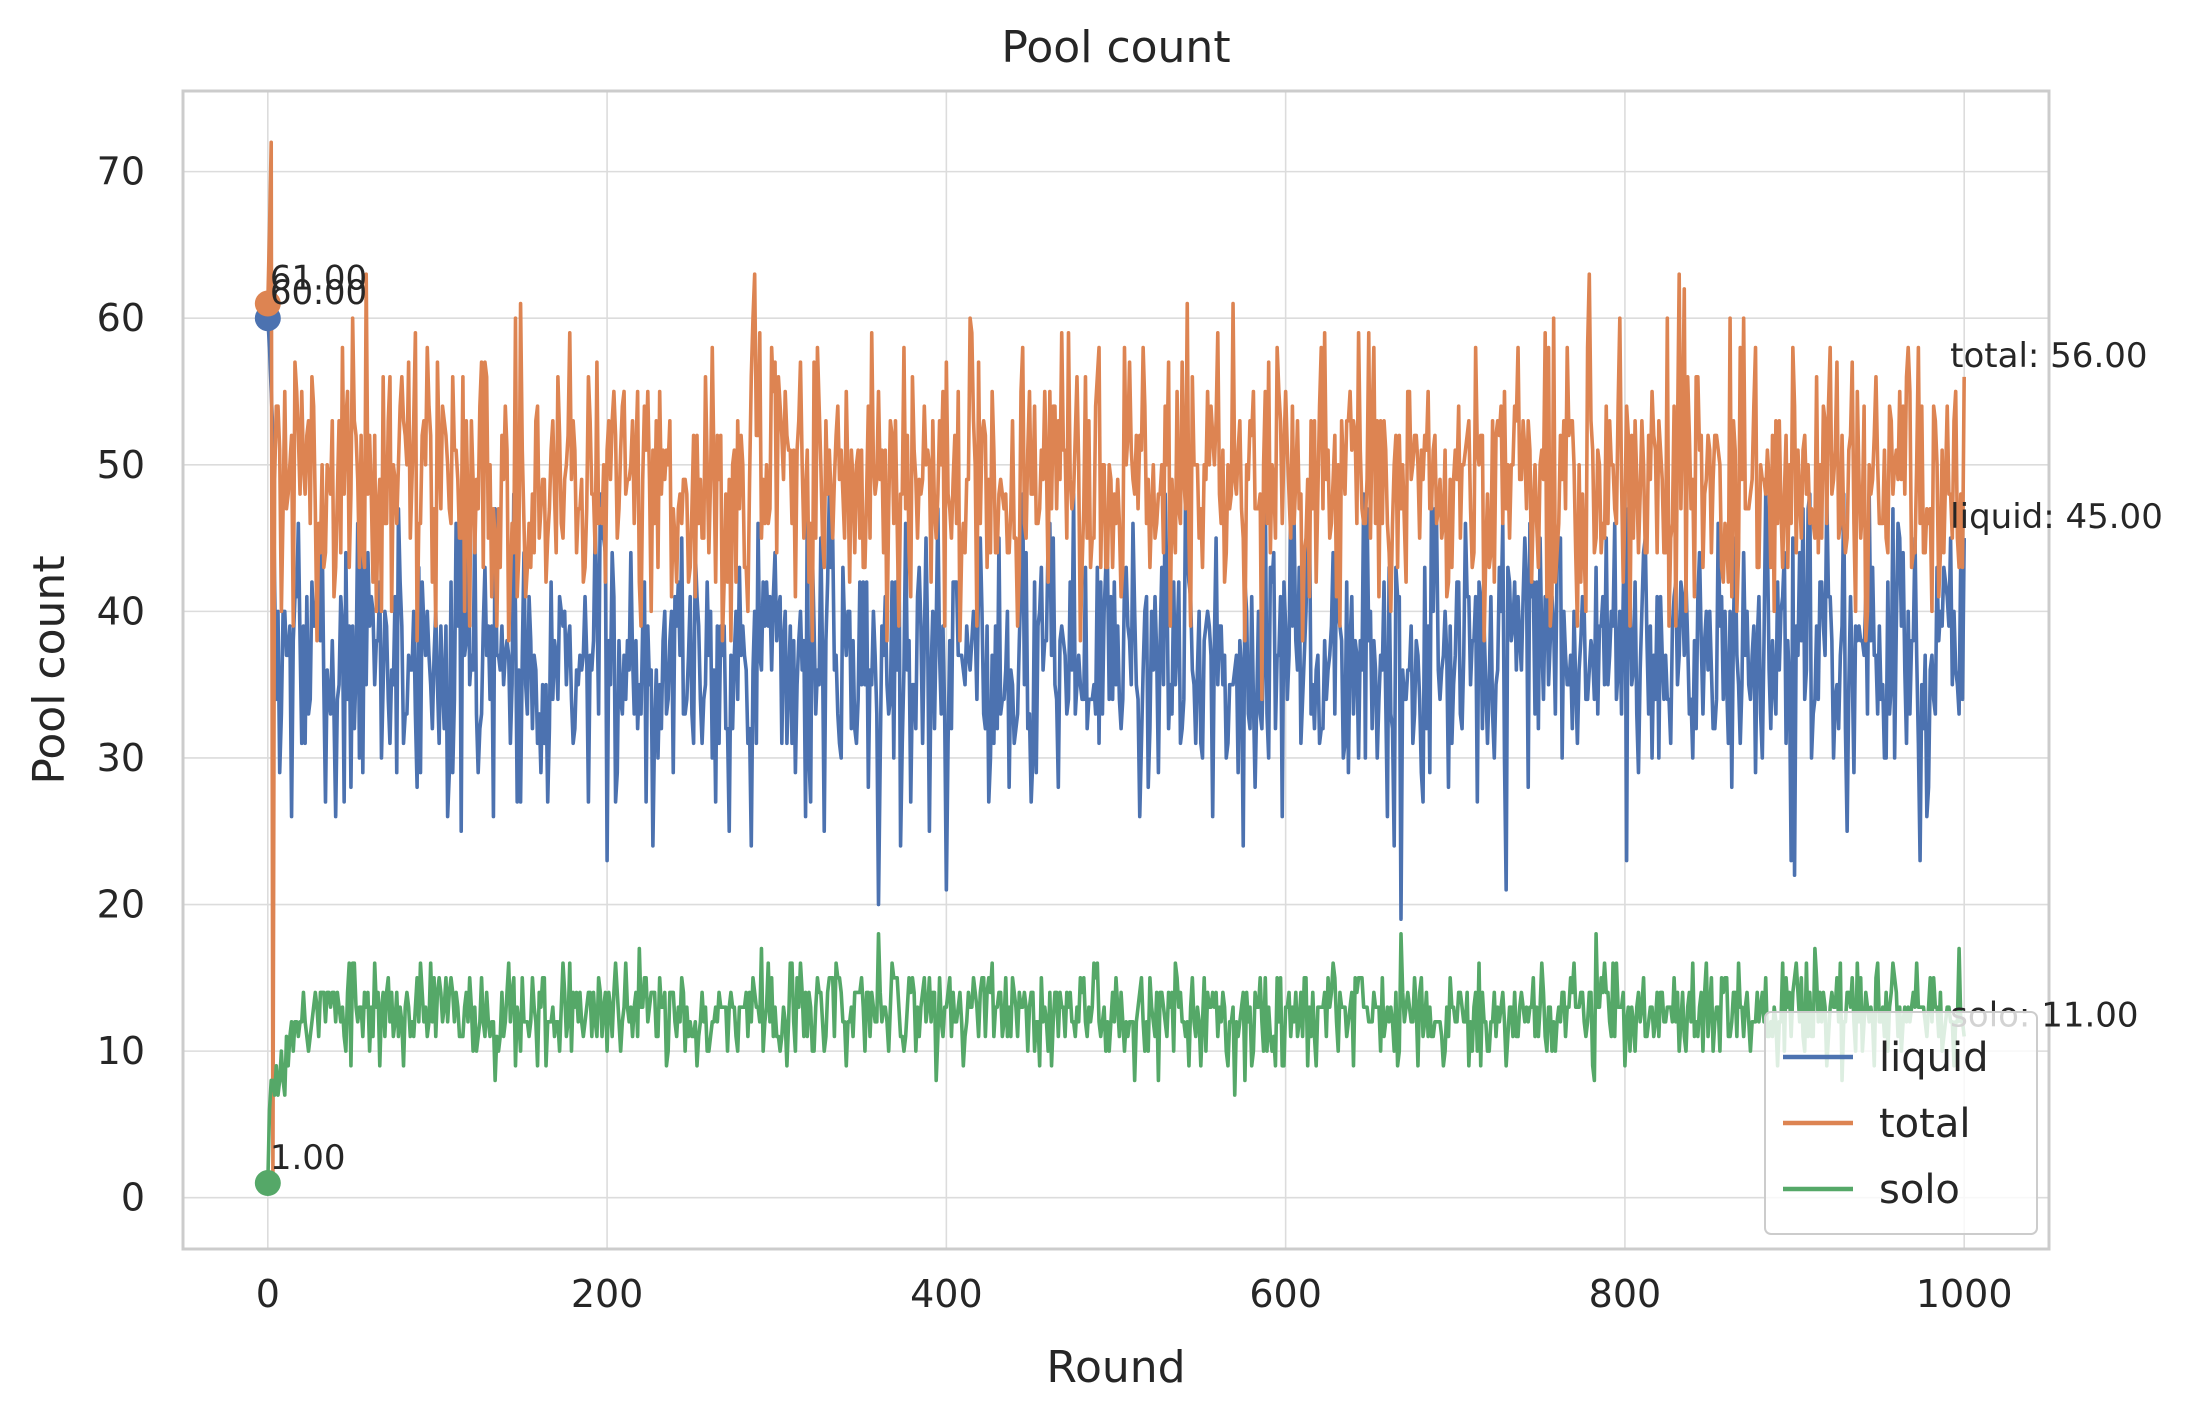 Image resolution: width=2199 pixels, height=1421 pixels. What do you see at coordinates (607, 1294) in the screenshot?
I see `x-tick-label: 200` at bounding box center [607, 1294].